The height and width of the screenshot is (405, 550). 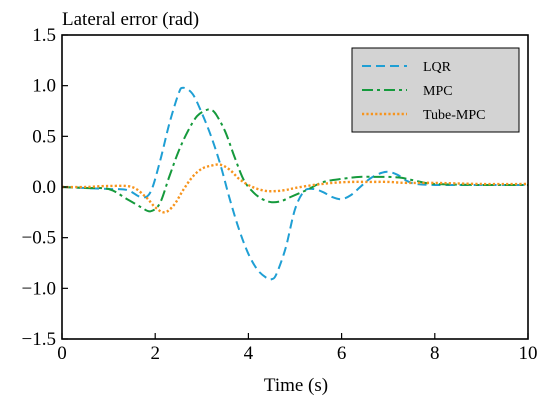 What do you see at coordinates (435, 353) in the screenshot?
I see `x-tick-label: 8` at bounding box center [435, 353].